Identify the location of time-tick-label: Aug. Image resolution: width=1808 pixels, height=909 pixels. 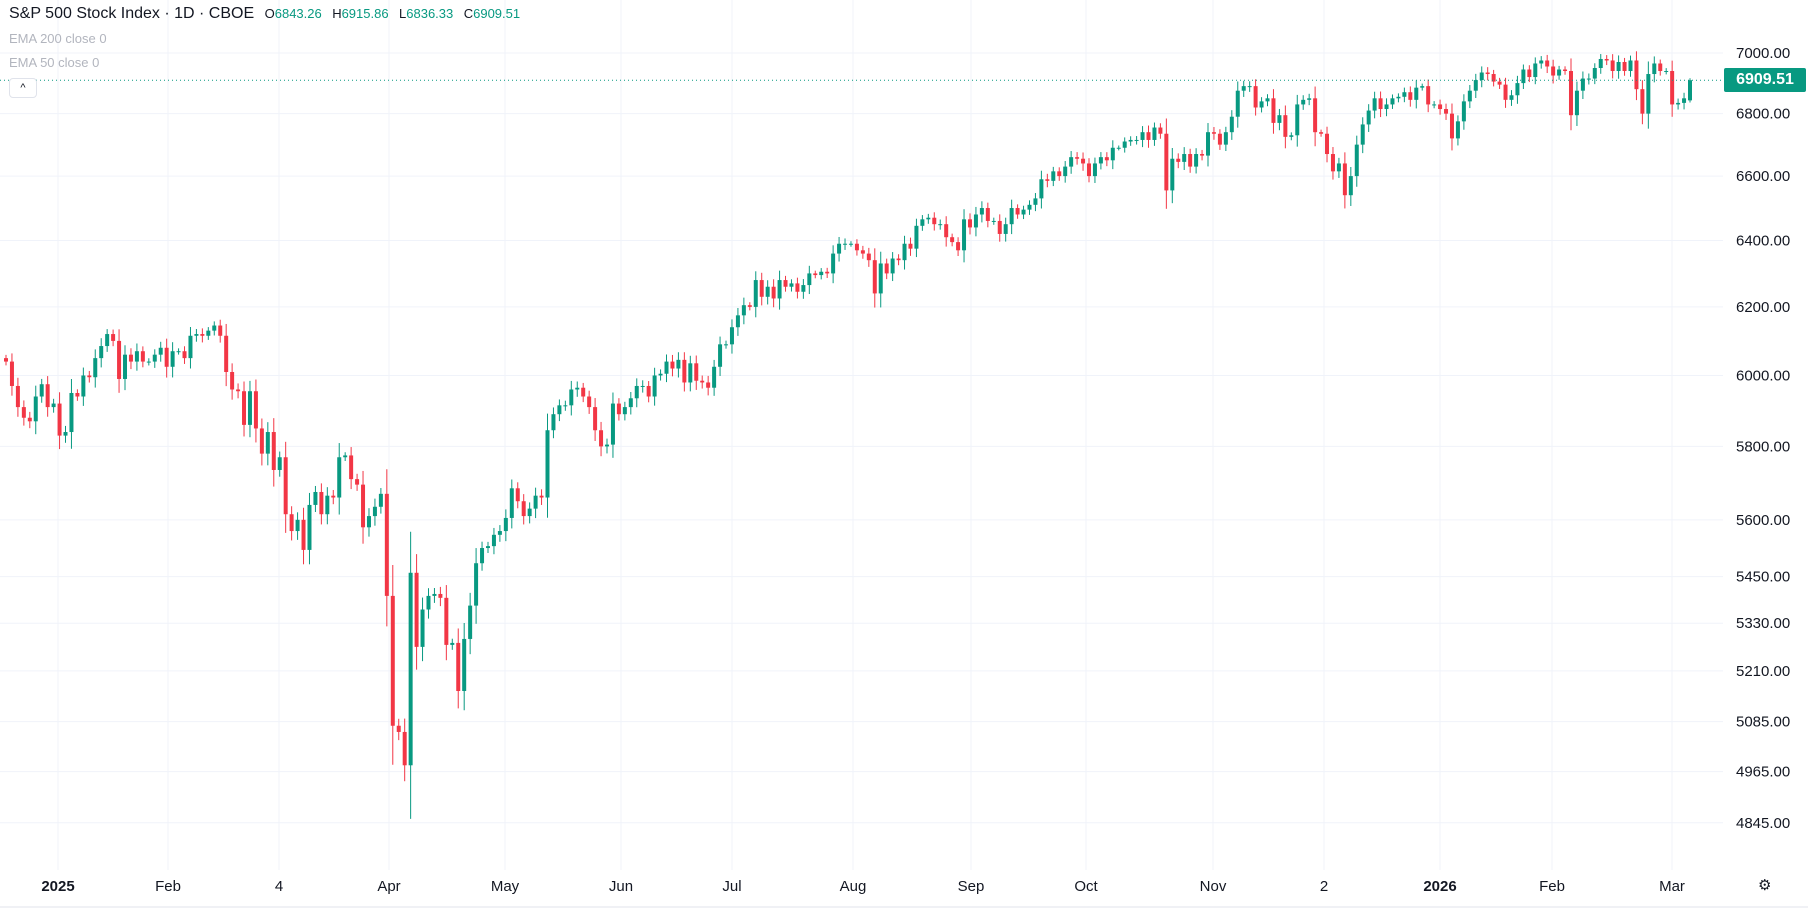
(853, 886).